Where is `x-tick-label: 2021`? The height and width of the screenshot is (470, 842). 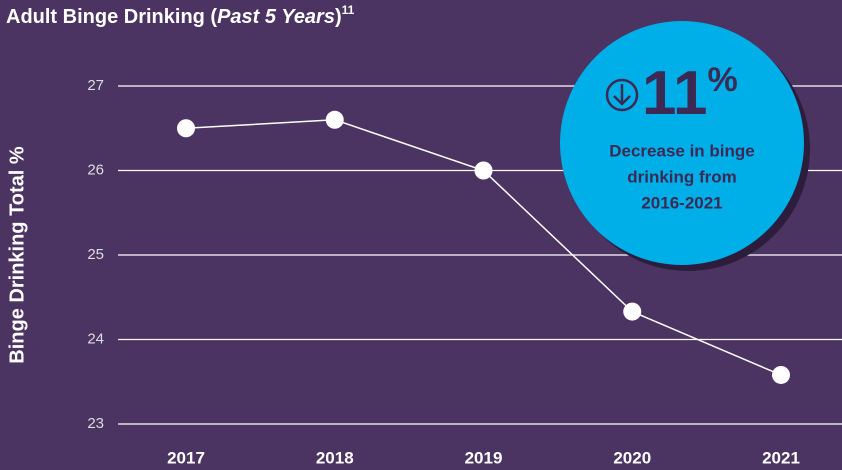
x-tick-label: 2021 is located at coordinates (781, 457).